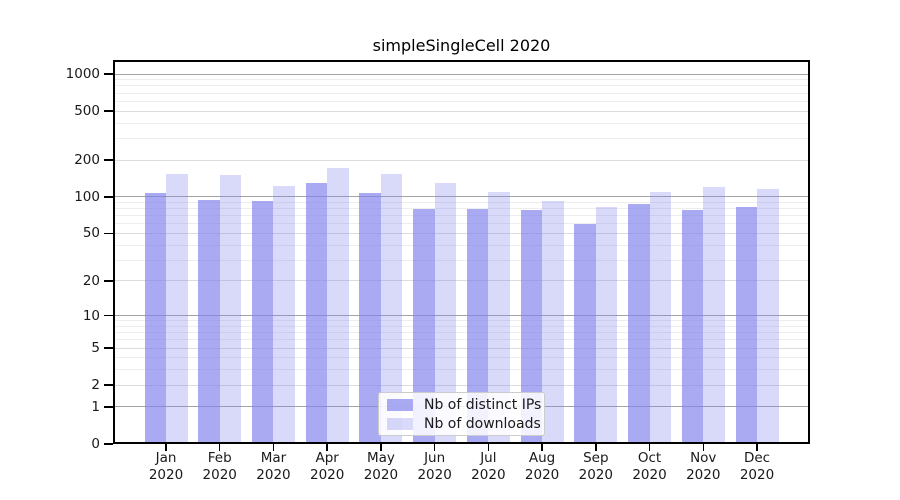  Describe the element at coordinates (483, 404) in the screenshot. I see `legend-label-distinct-ips: Nb of distinct IPs` at that location.